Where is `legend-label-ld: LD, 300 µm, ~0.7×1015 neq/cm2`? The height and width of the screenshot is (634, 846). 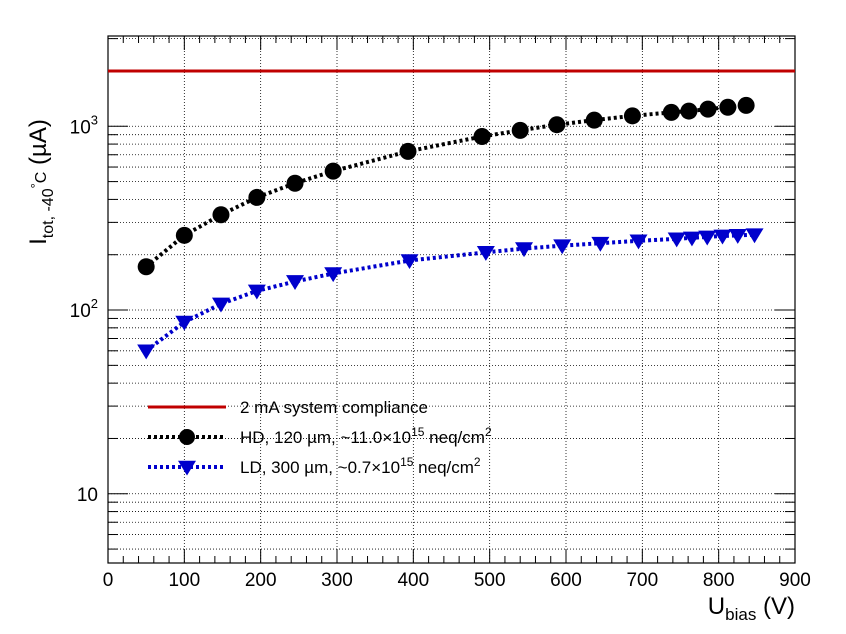
legend-label-ld: LD, 300 µm, ~0.7×1015 neq/cm2 is located at coordinates (360, 466).